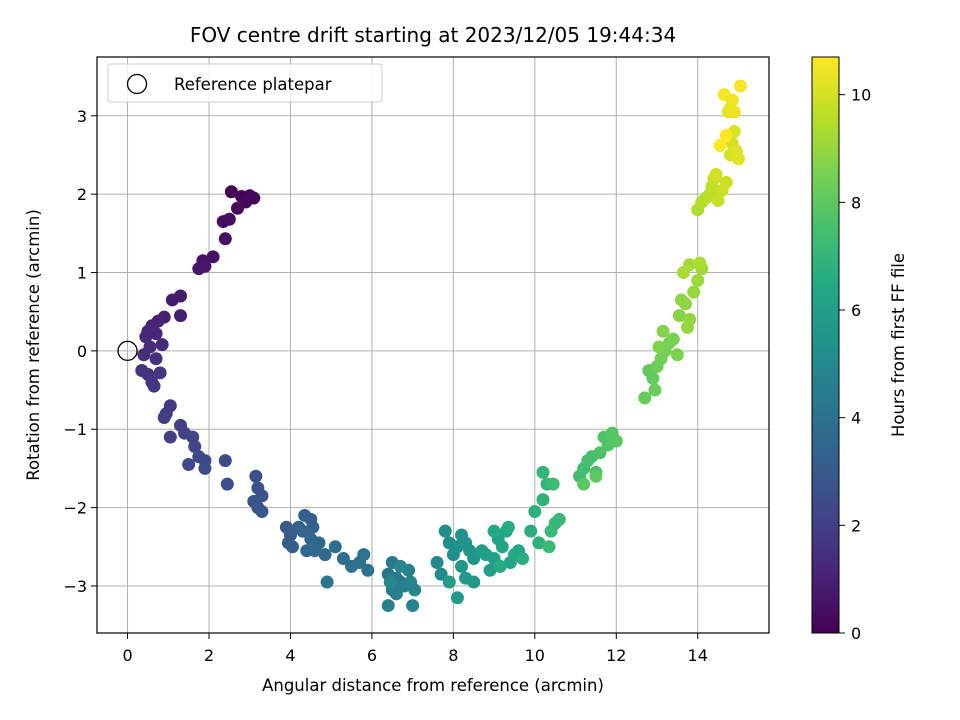  I want to click on x-tick-label: 6, so click(372, 655).